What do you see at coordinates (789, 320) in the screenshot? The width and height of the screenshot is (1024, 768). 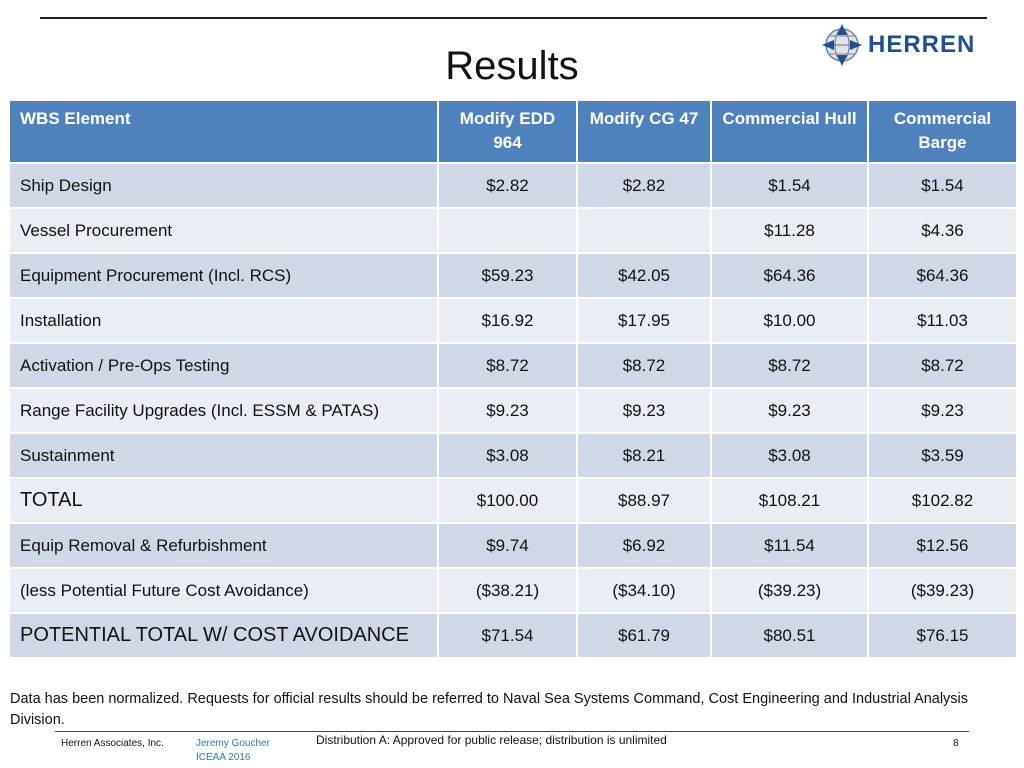 I see `table-cell: $10.00` at bounding box center [789, 320].